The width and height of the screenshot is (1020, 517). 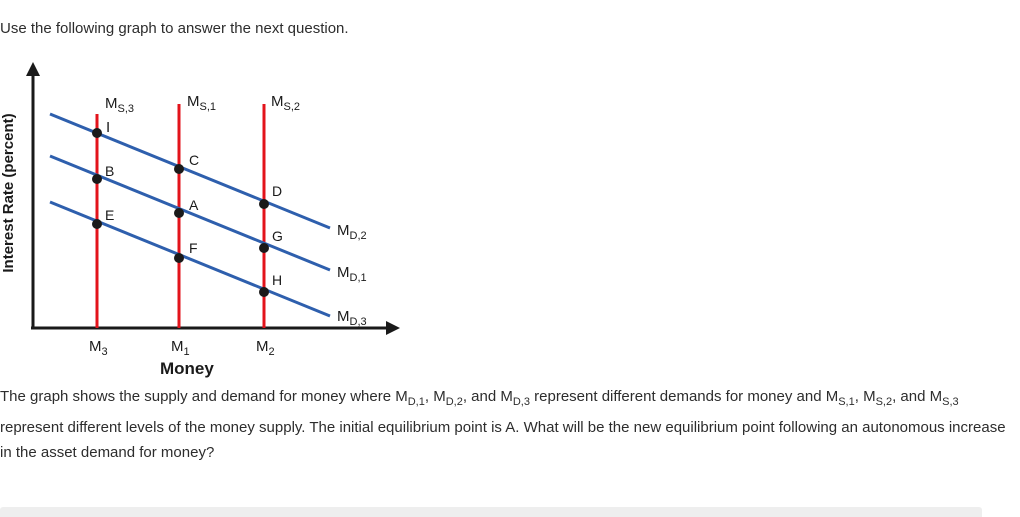 What do you see at coordinates (264, 248) in the screenshot?
I see `point-g-marker` at bounding box center [264, 248].